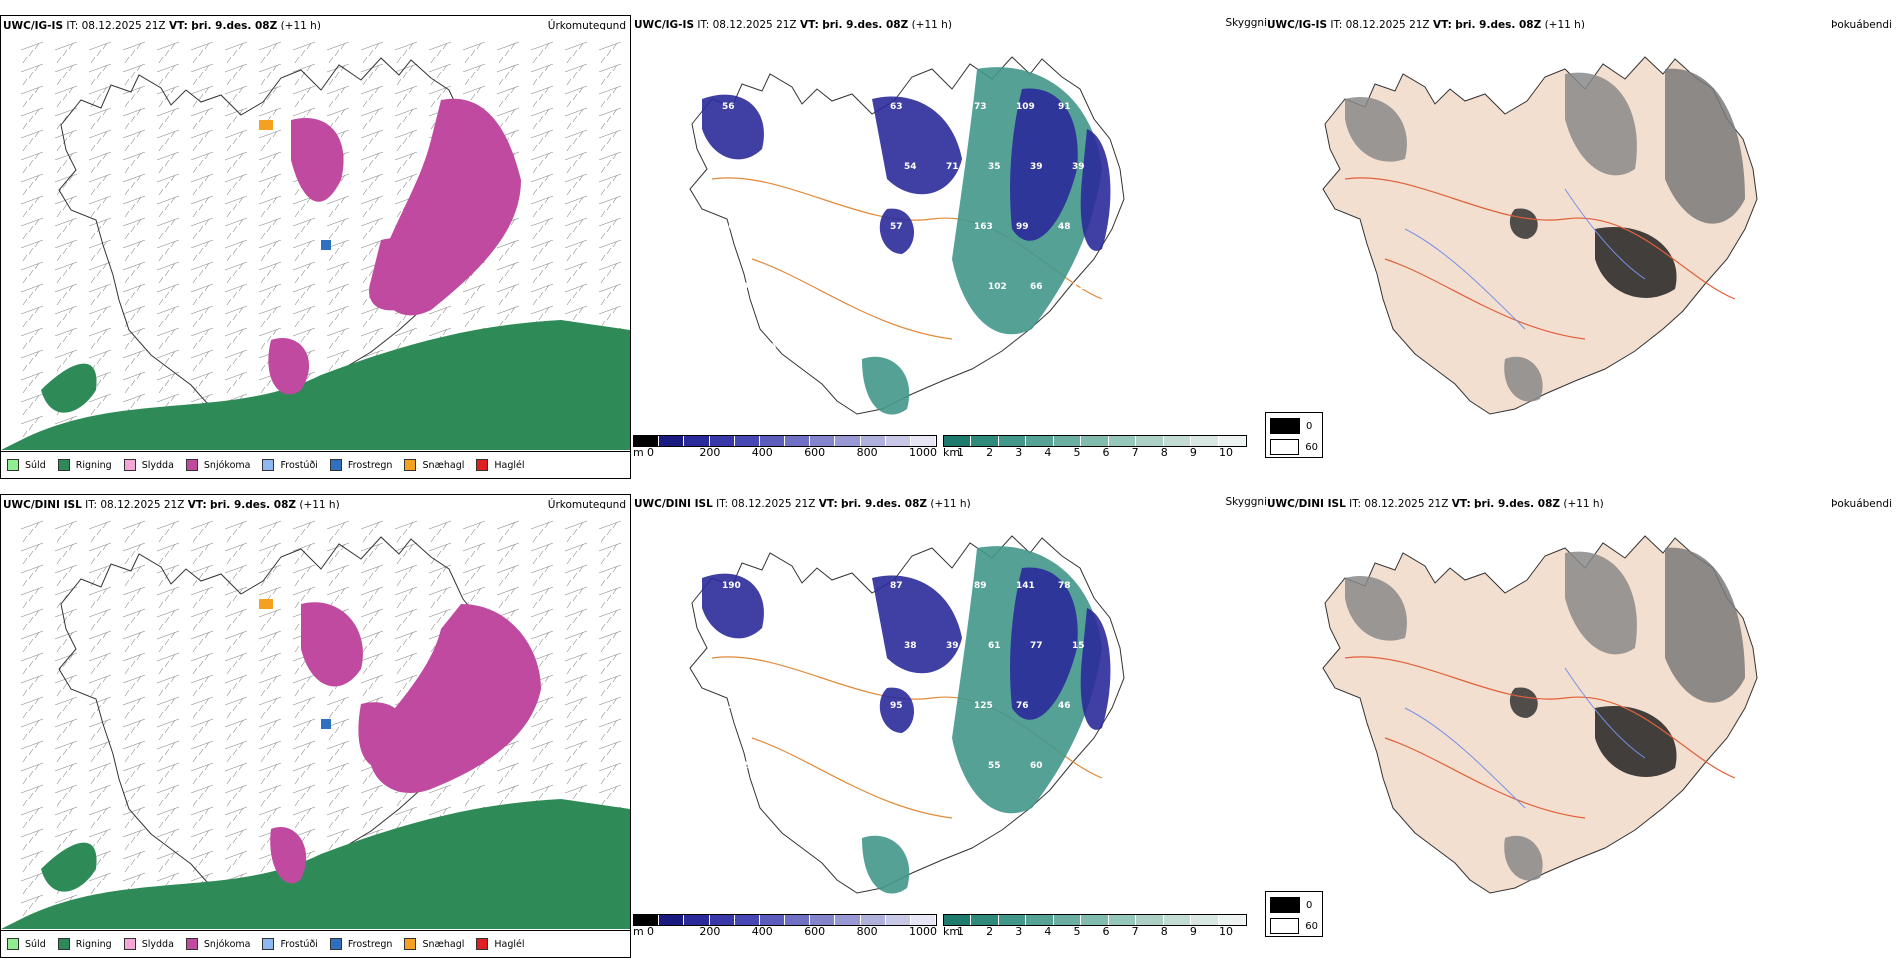  What do you see at coordinates (326, 245) in the screenshot?
I see `freezing-rain-patch` at bounding box center [326, 245].